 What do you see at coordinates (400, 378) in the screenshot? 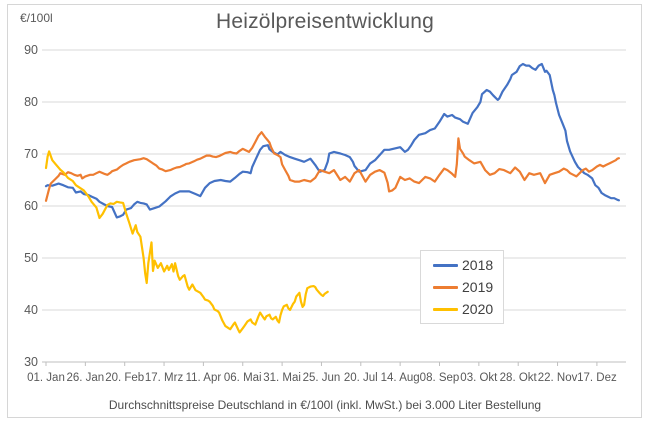
I see `x-tick-label-9: 14. Aug` at bounding box center [400, 378].